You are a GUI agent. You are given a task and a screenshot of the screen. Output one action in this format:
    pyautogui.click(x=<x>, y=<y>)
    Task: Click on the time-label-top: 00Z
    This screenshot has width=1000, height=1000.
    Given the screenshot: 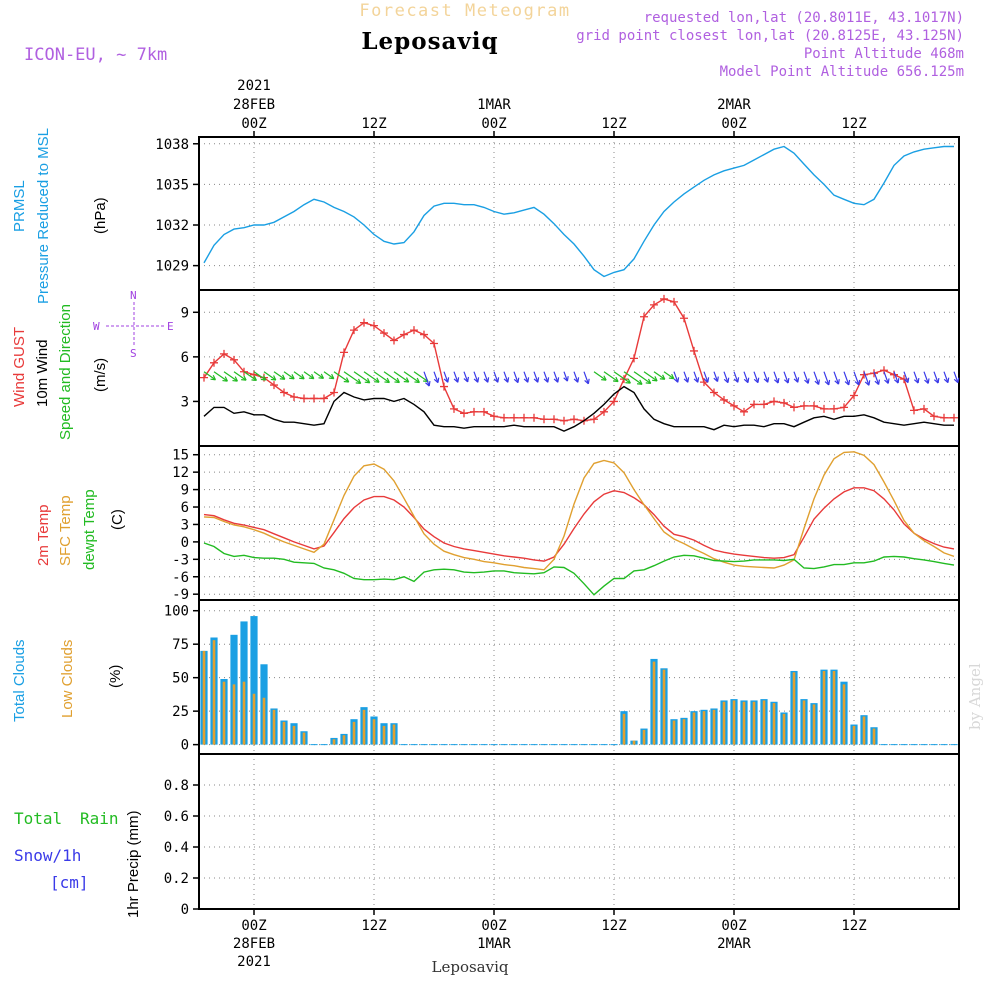 What is the action you would take?
    pyautogui.click(x=493, y=124)
    